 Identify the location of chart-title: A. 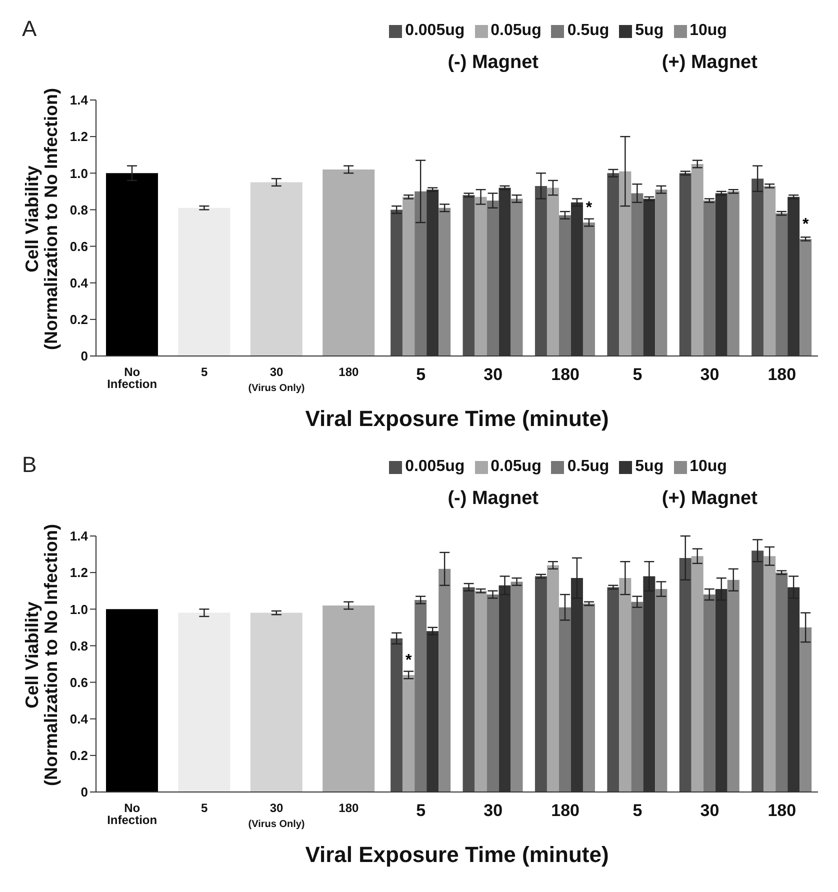
(29, 29).